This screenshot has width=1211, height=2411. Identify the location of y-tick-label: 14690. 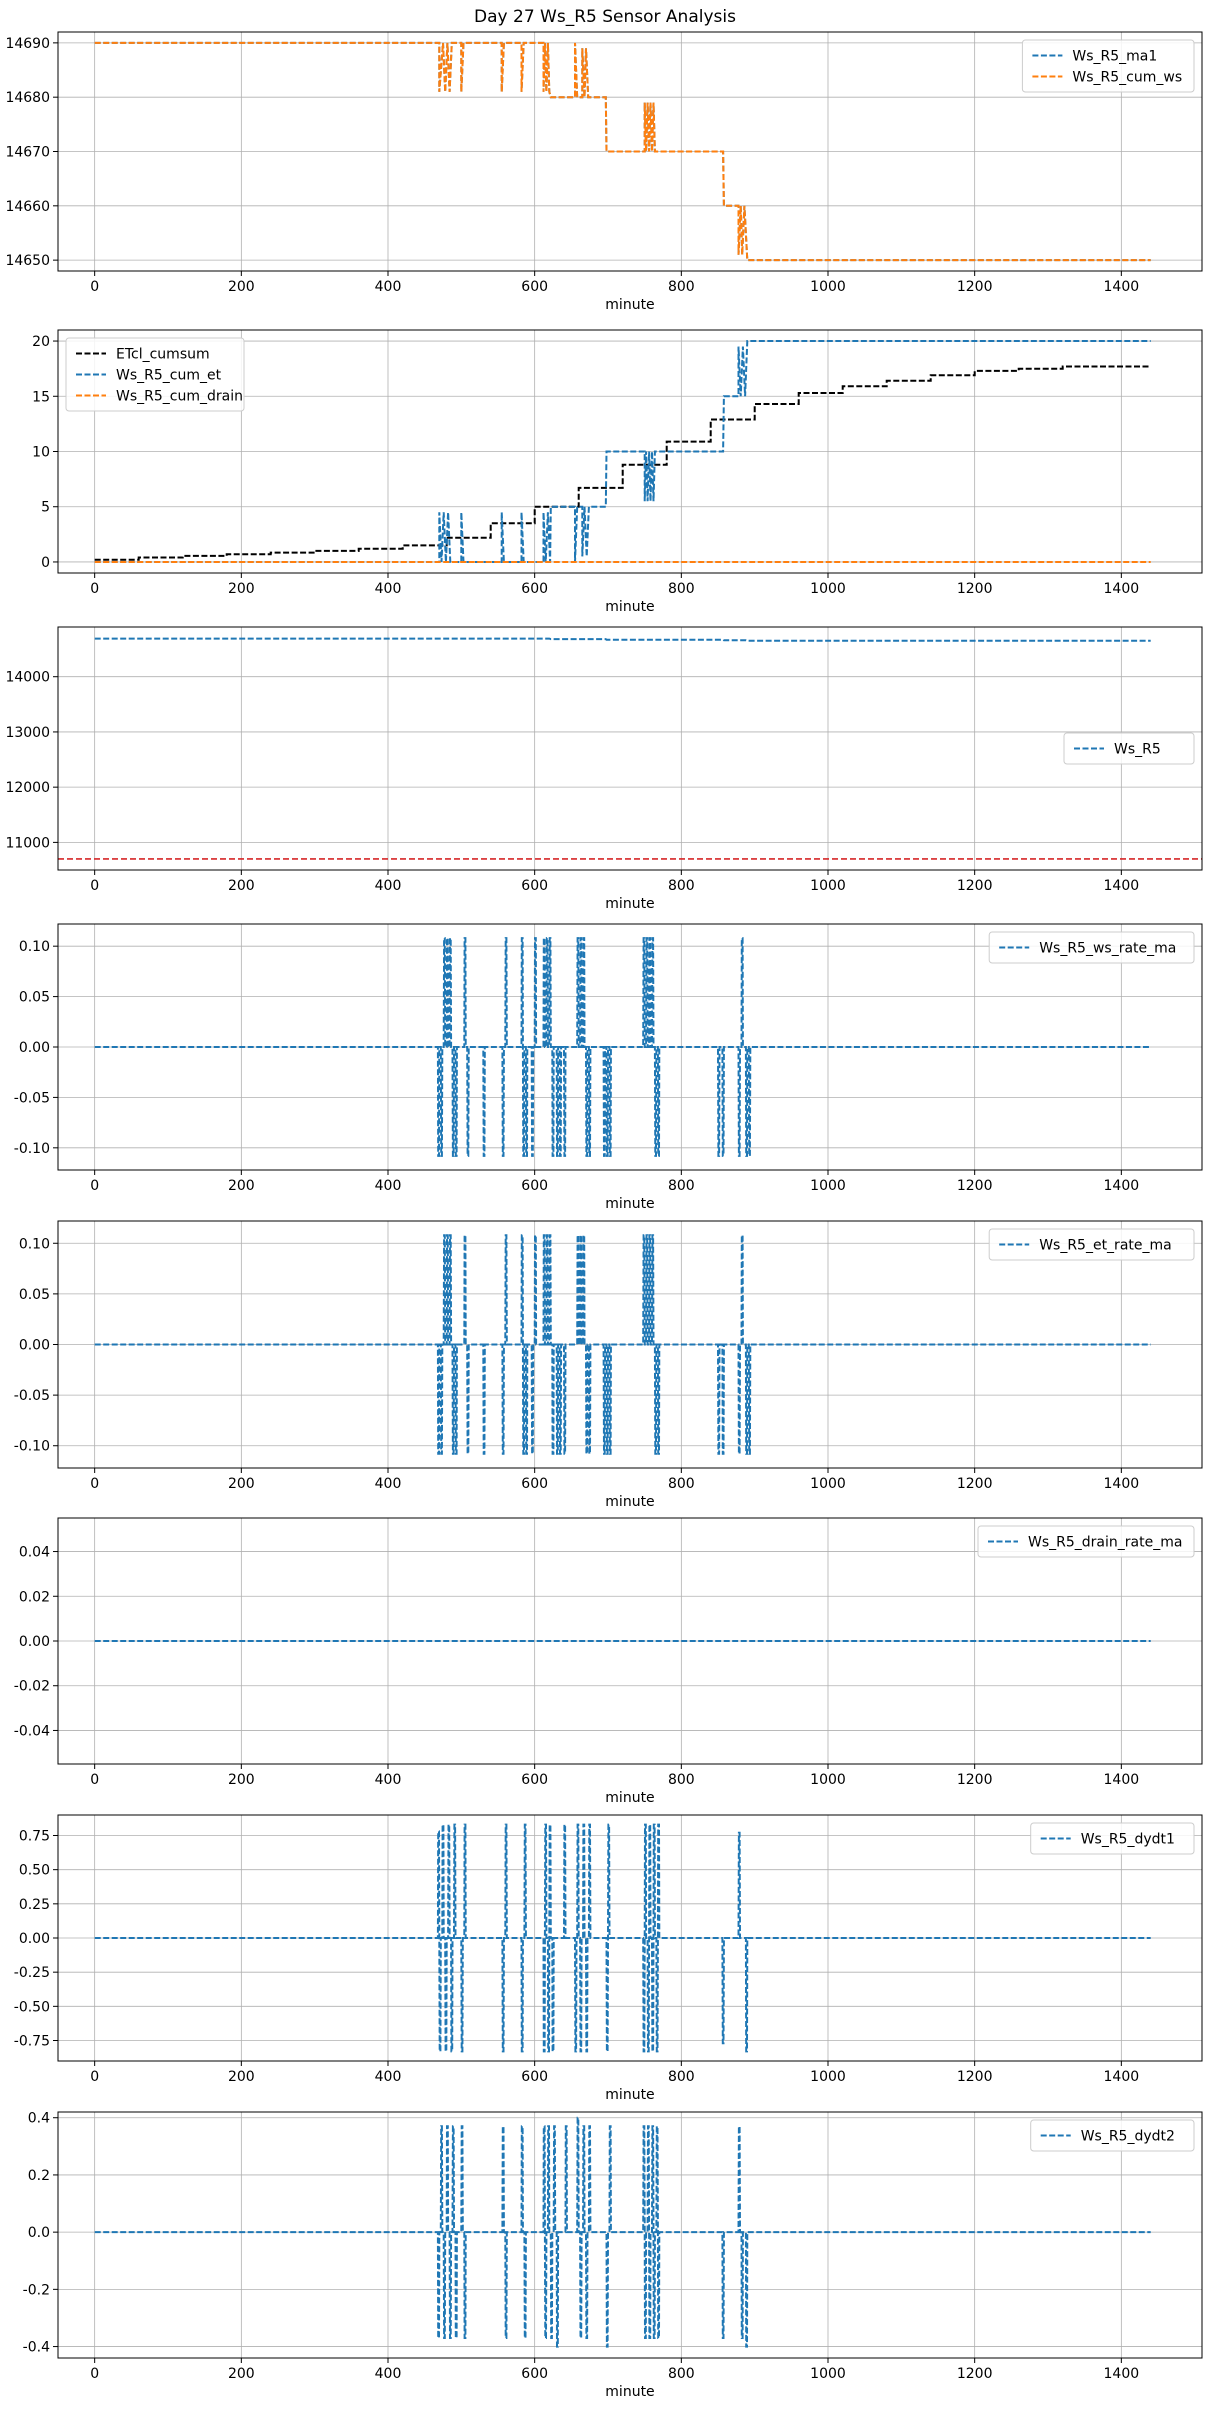
(27, 44).